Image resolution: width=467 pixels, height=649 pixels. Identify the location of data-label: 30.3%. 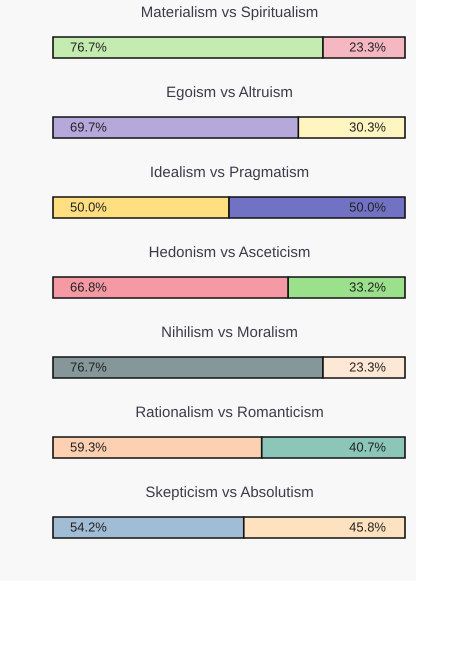
(367, 127).